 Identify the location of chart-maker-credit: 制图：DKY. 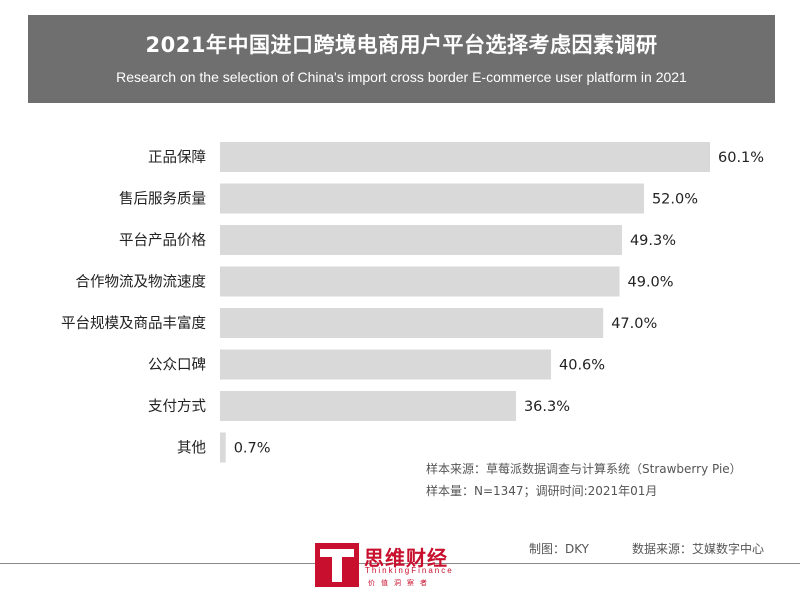
(559, 549).